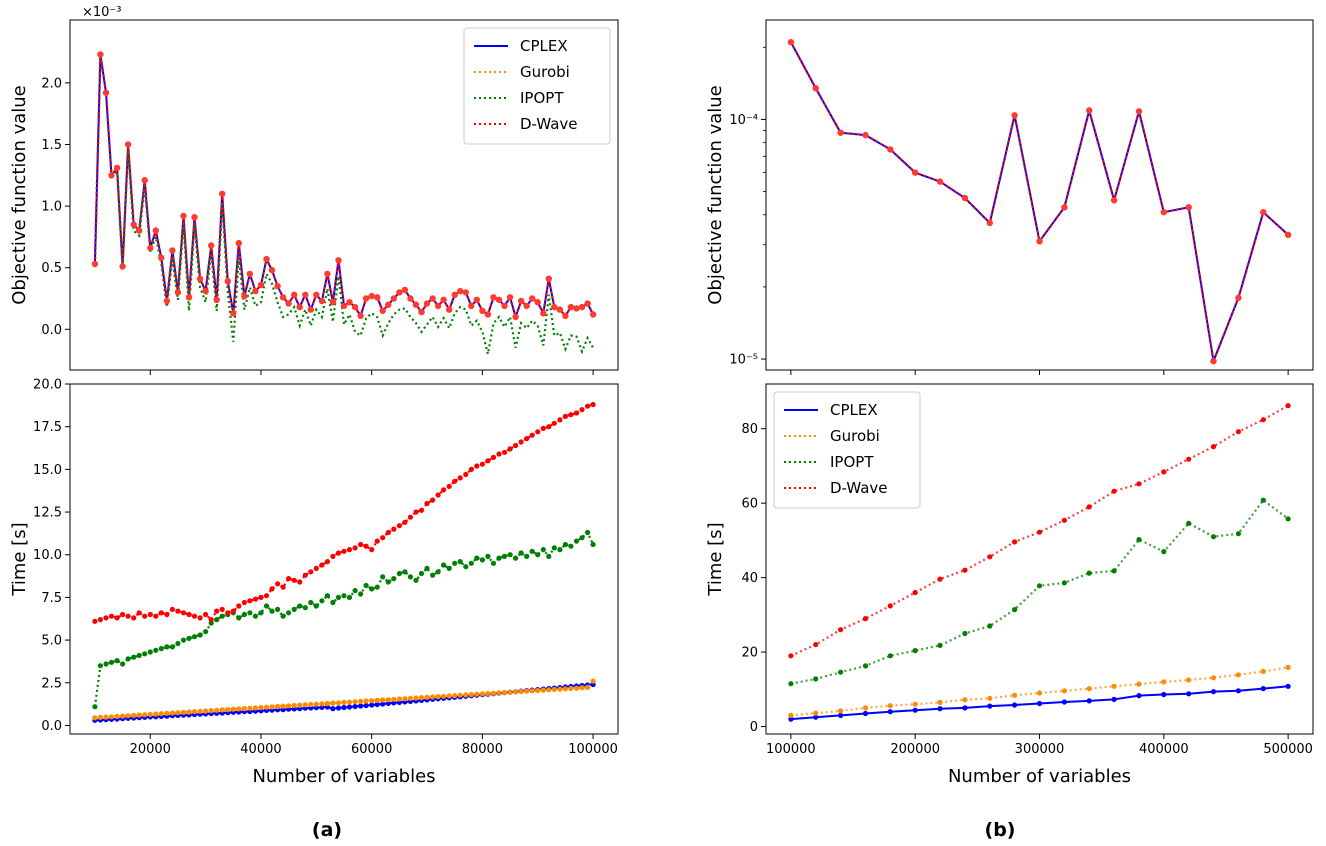 This screenshot has height=846, width=1326. What do you see at coordinates (102, 12) in the screenshot?
I see `y-offset-text: ×10⁻³` at bounding box center [102, 12].